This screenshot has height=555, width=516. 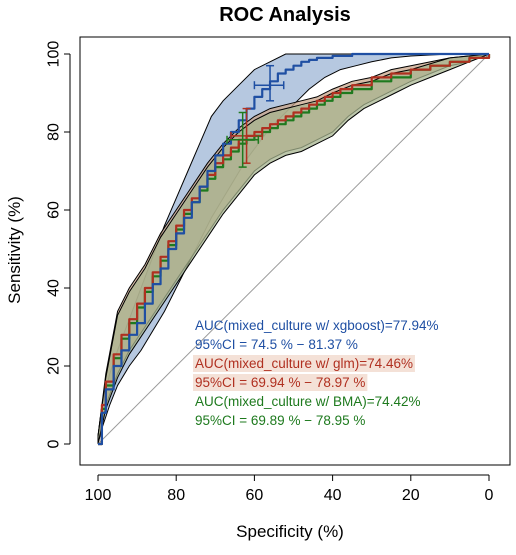 What do you see at coordinates (307, 401) in the screenshot?
I see `auc-annotation-4: AUC(mixed_culture w/ BMA)=74.42%` at bounding box center [307, 401].